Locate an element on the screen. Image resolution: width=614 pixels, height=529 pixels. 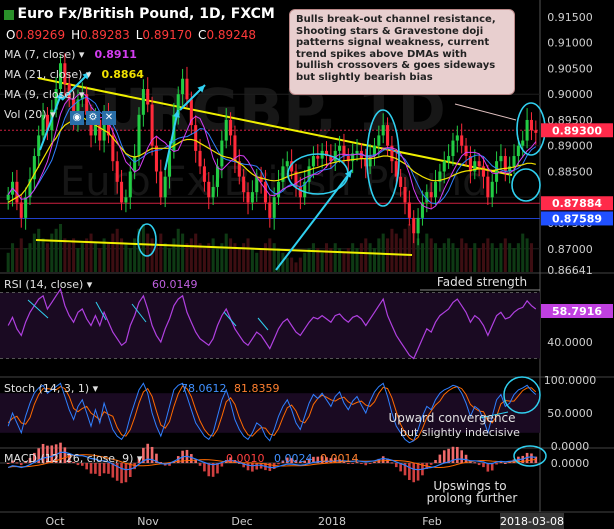
stoch-legend-label: Stoch (14, 3, 1) ▾ is located at coordinates (51, 388).